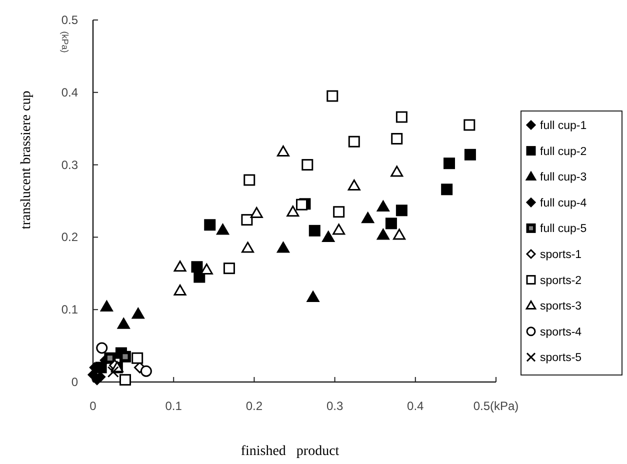 The image size is (627, 464). I want to click on legend-label: full cup-4, so click(564, 203).